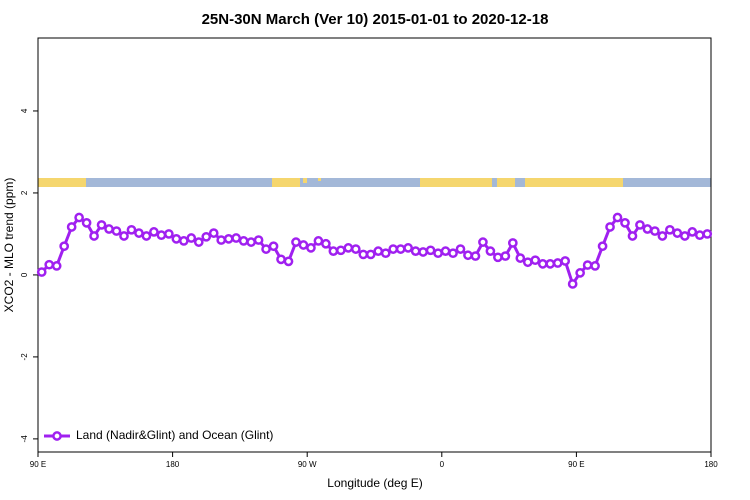  I want to click on land-ocean-strip, so click(374, 182).